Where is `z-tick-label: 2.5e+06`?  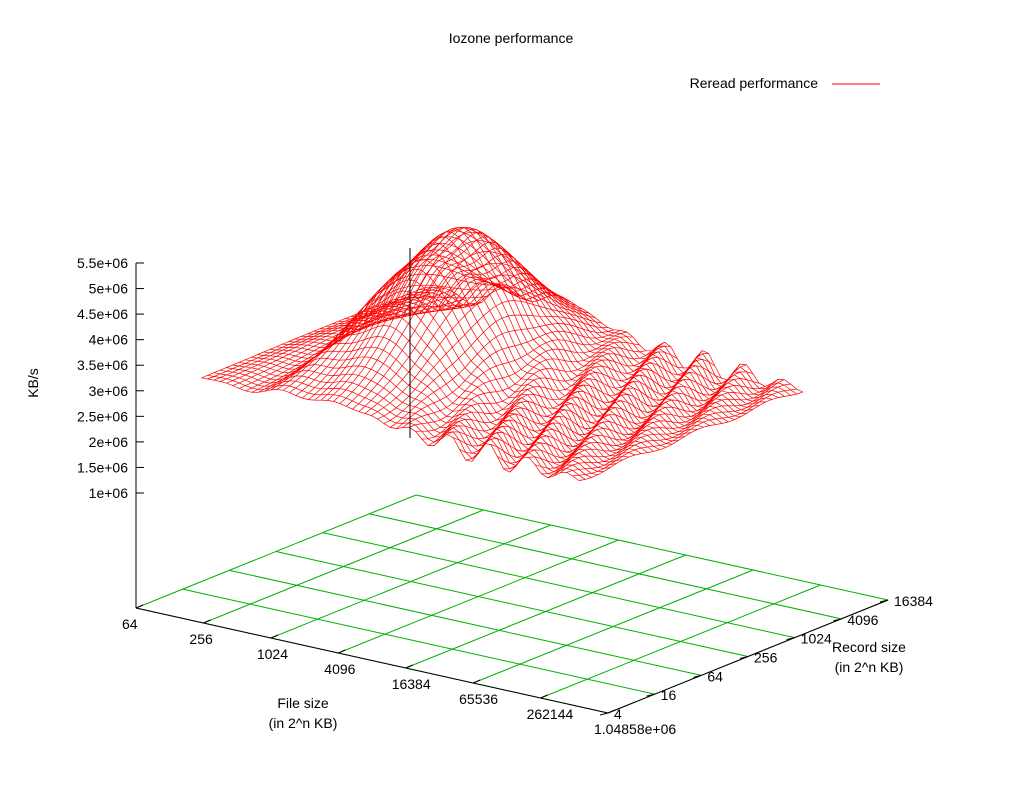 z-tick-label: 2.5e+06 is located at coordinates (102, 416).